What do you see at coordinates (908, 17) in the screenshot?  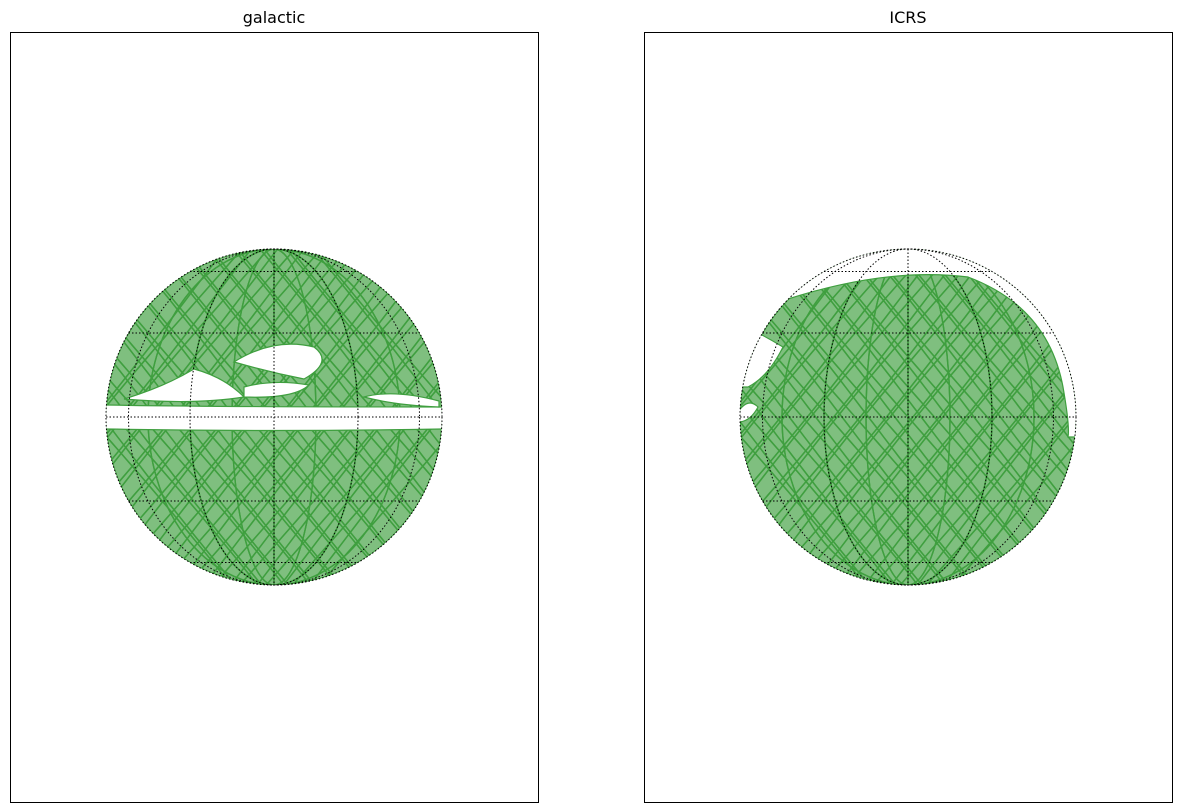 I see `icrs-panel-title: ICRS` at bounding box center [908, 17].